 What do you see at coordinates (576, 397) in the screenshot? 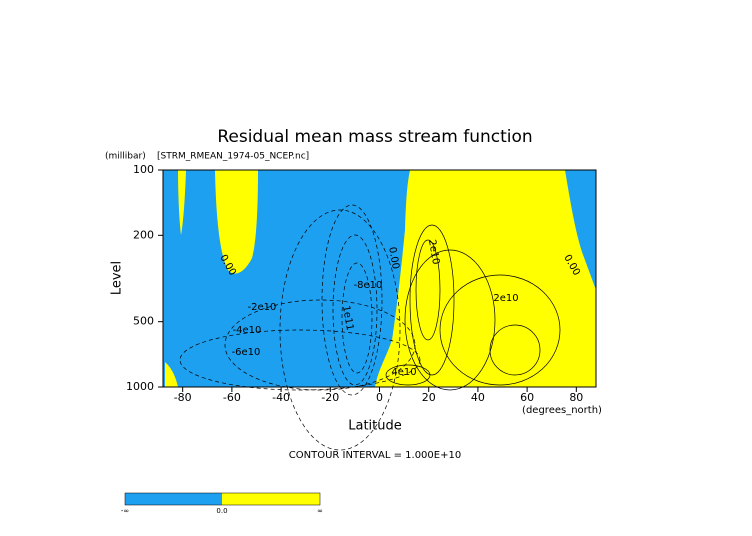
I see `x-tick-label: 80` at bounding box center [576, 397].